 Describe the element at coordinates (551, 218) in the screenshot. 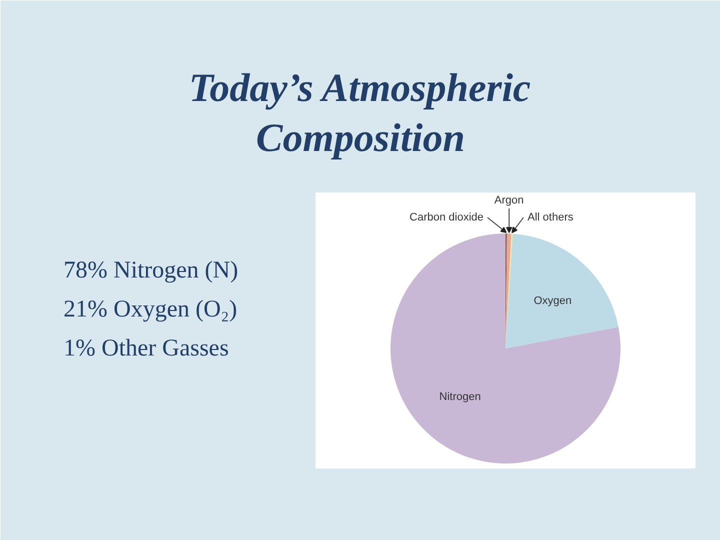

I see `slice-label: All others` at that location.